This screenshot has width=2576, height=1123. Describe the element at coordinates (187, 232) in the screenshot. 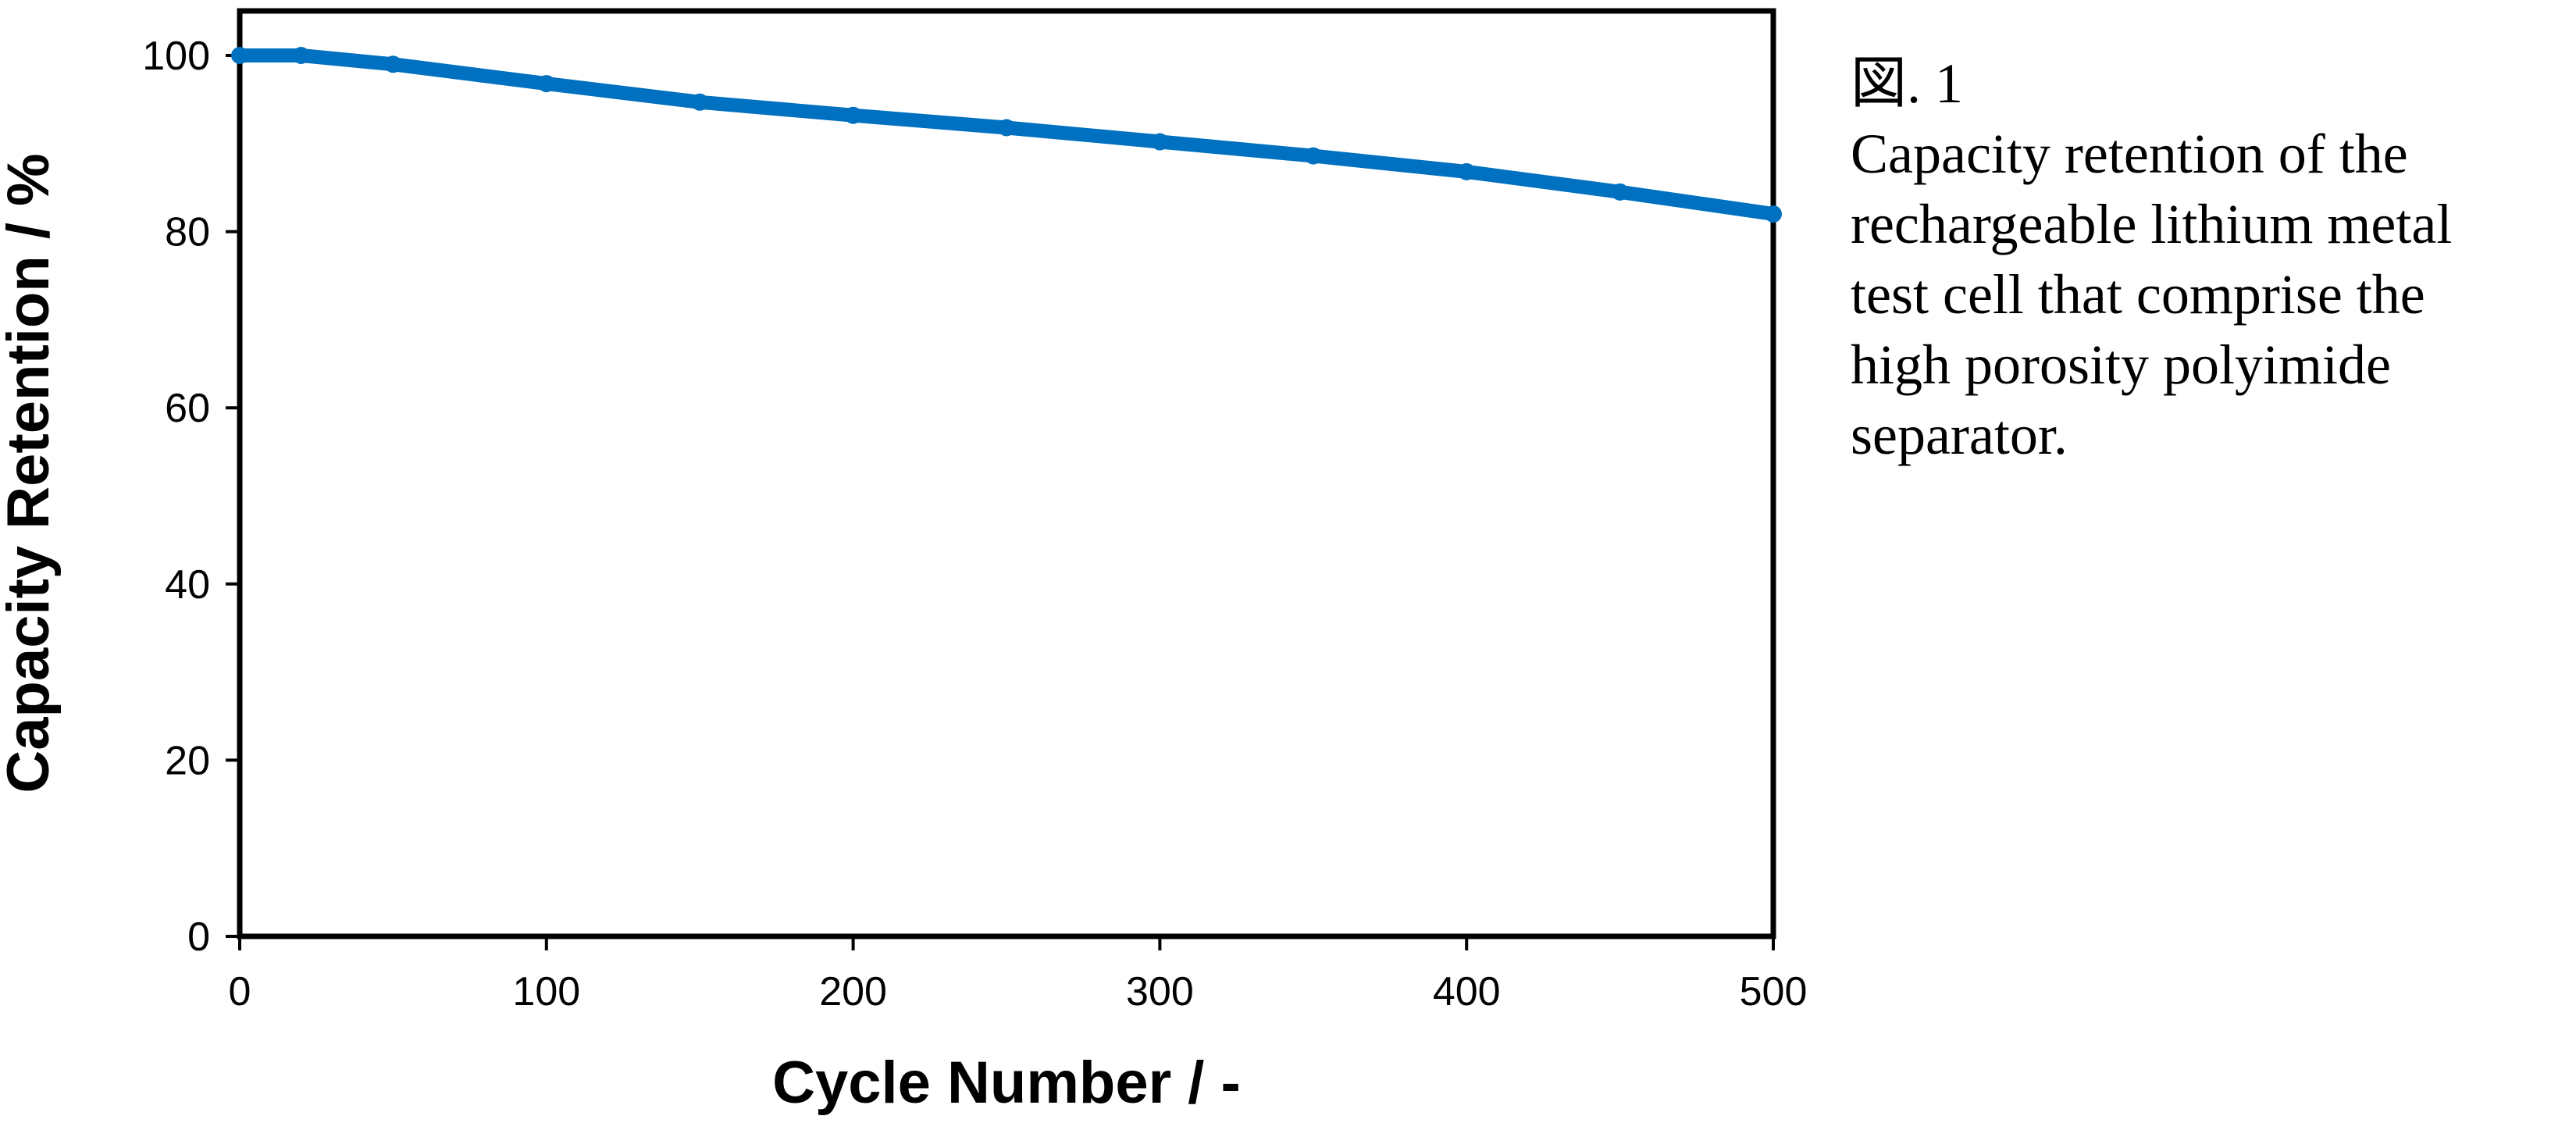

I see `y-tick-label: 80` at that location.